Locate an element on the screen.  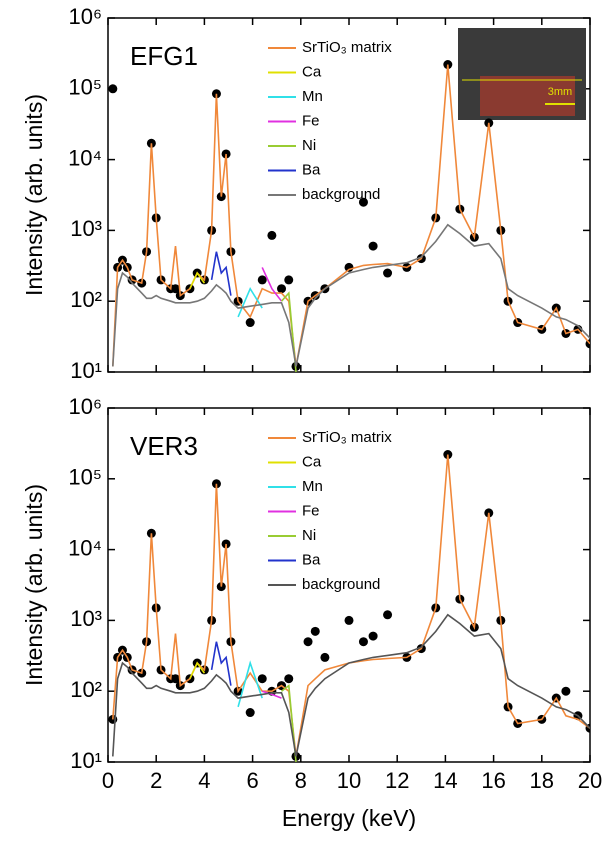
inset-label: 3mm is located at coordinates (560, 92).